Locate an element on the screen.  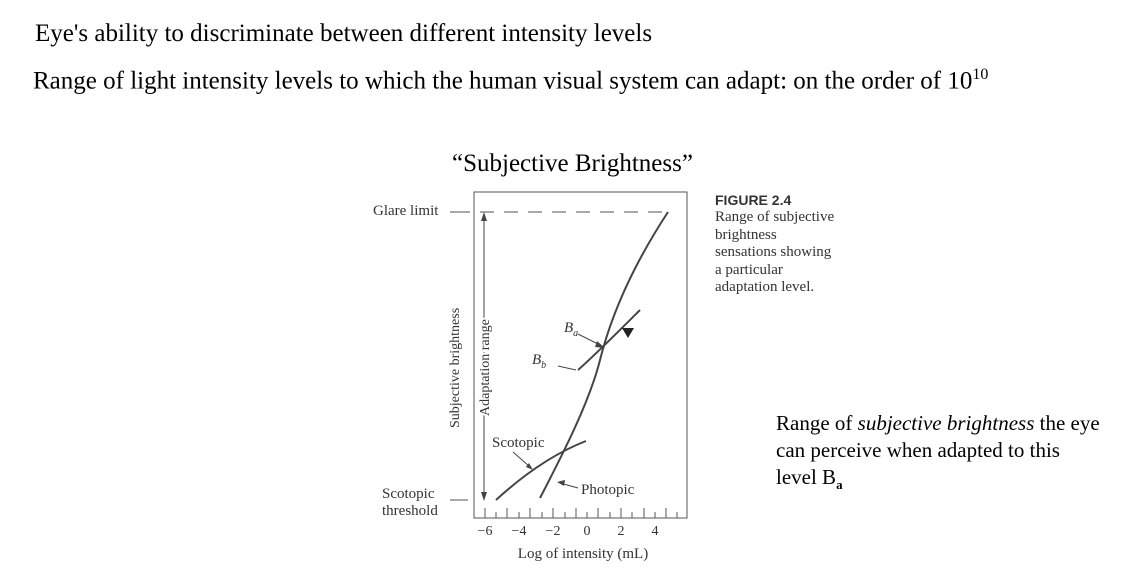
note-italic: subjective brightness is located at coordinates (946, 423).